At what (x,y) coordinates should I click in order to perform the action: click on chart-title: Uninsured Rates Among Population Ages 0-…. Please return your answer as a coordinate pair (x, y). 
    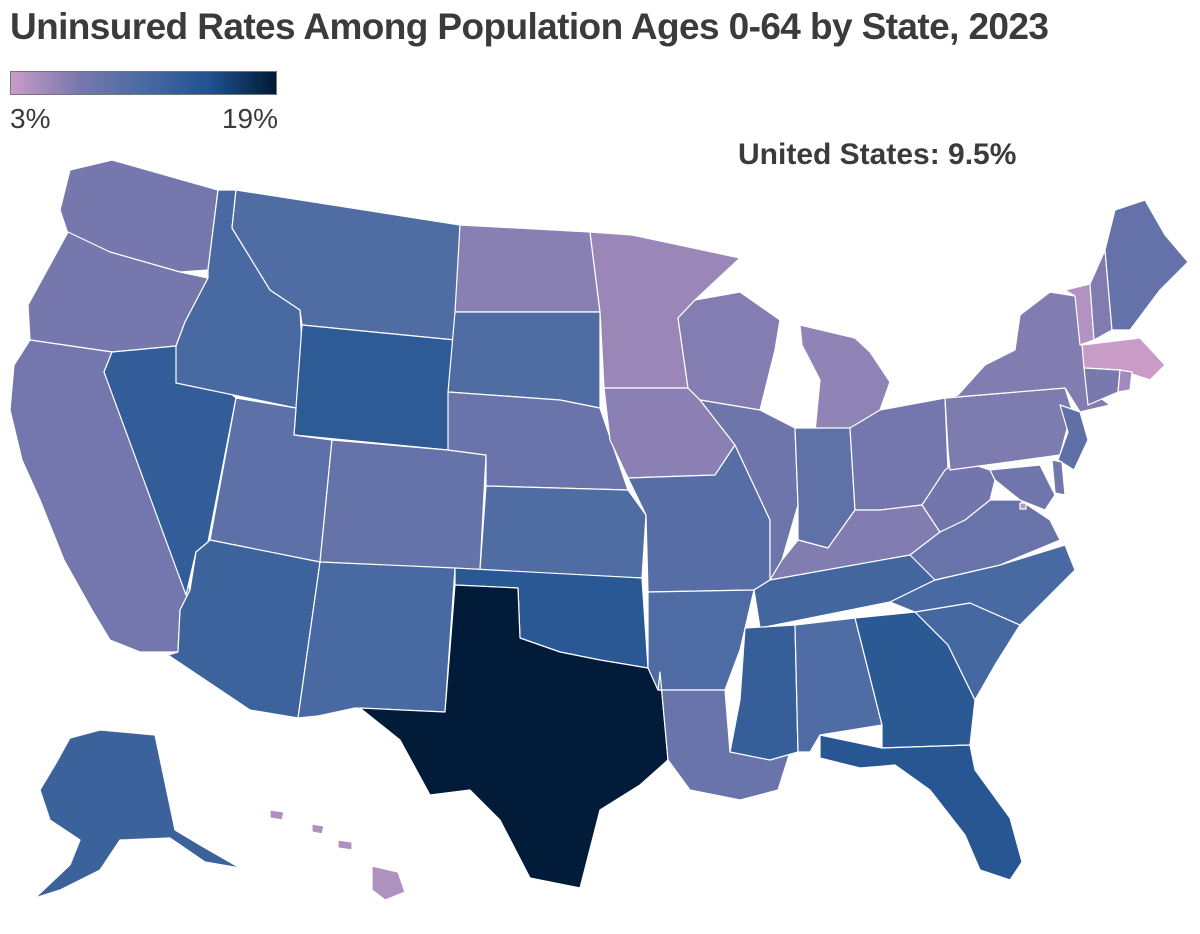
    Looking at the image, I should click on (529, 26).